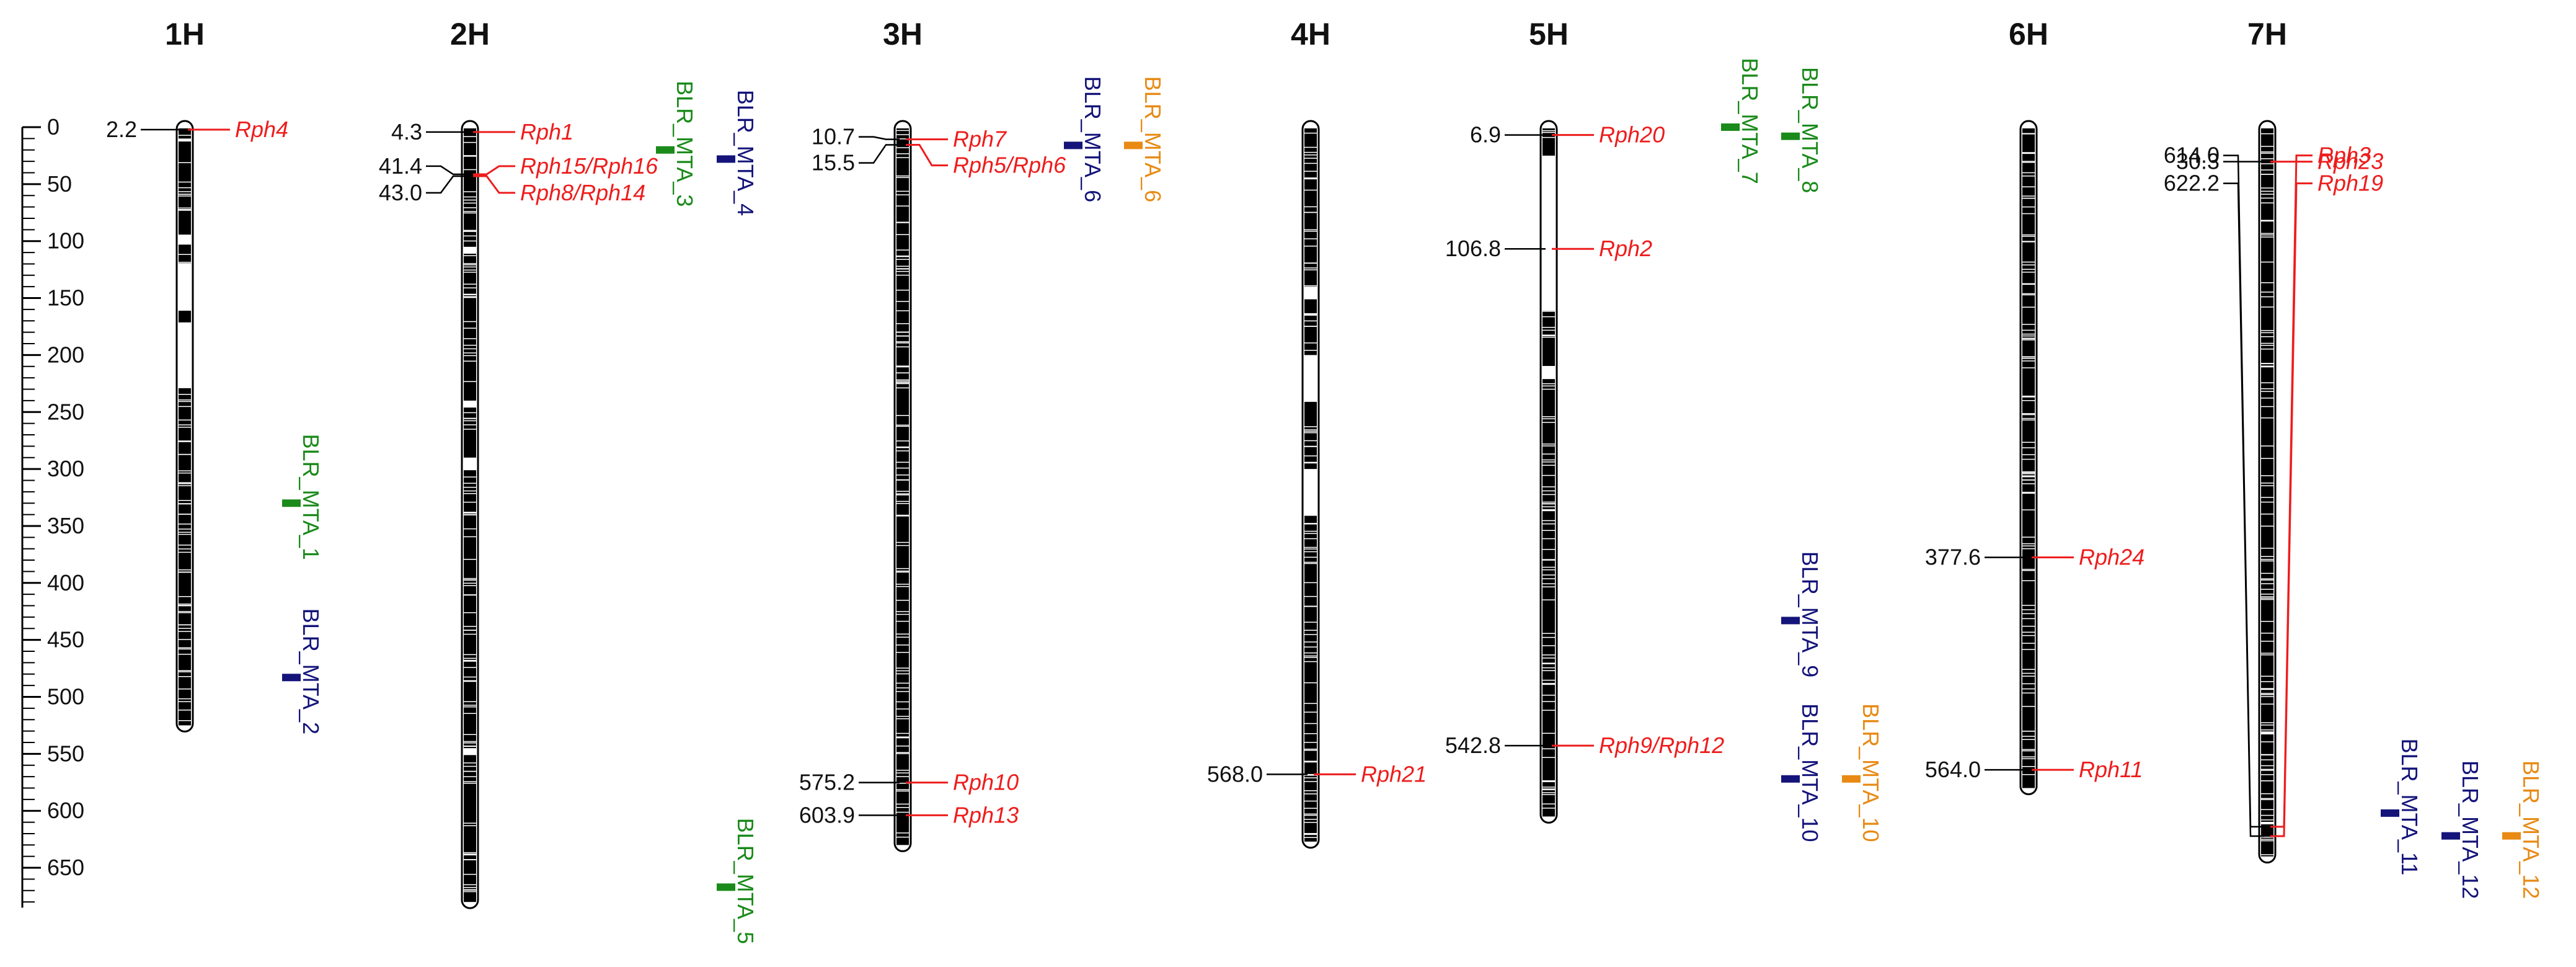  I want to click on gene-label: Rph7, so click(980, 139).